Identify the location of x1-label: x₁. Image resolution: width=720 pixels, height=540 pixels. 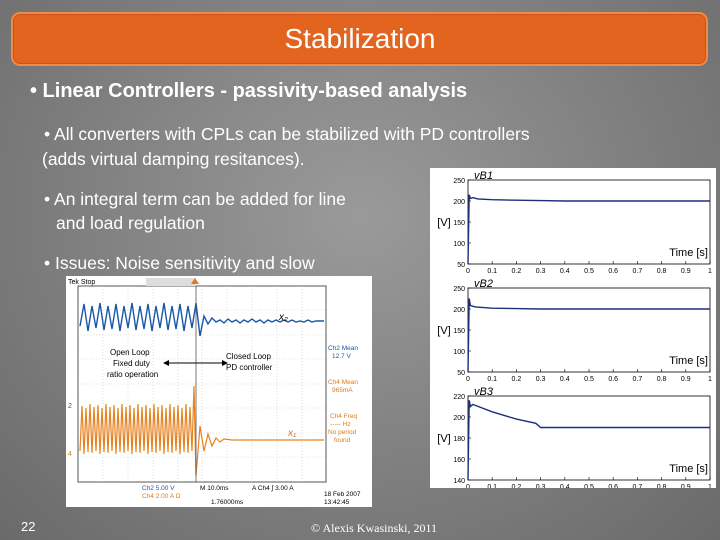
(291, 433).